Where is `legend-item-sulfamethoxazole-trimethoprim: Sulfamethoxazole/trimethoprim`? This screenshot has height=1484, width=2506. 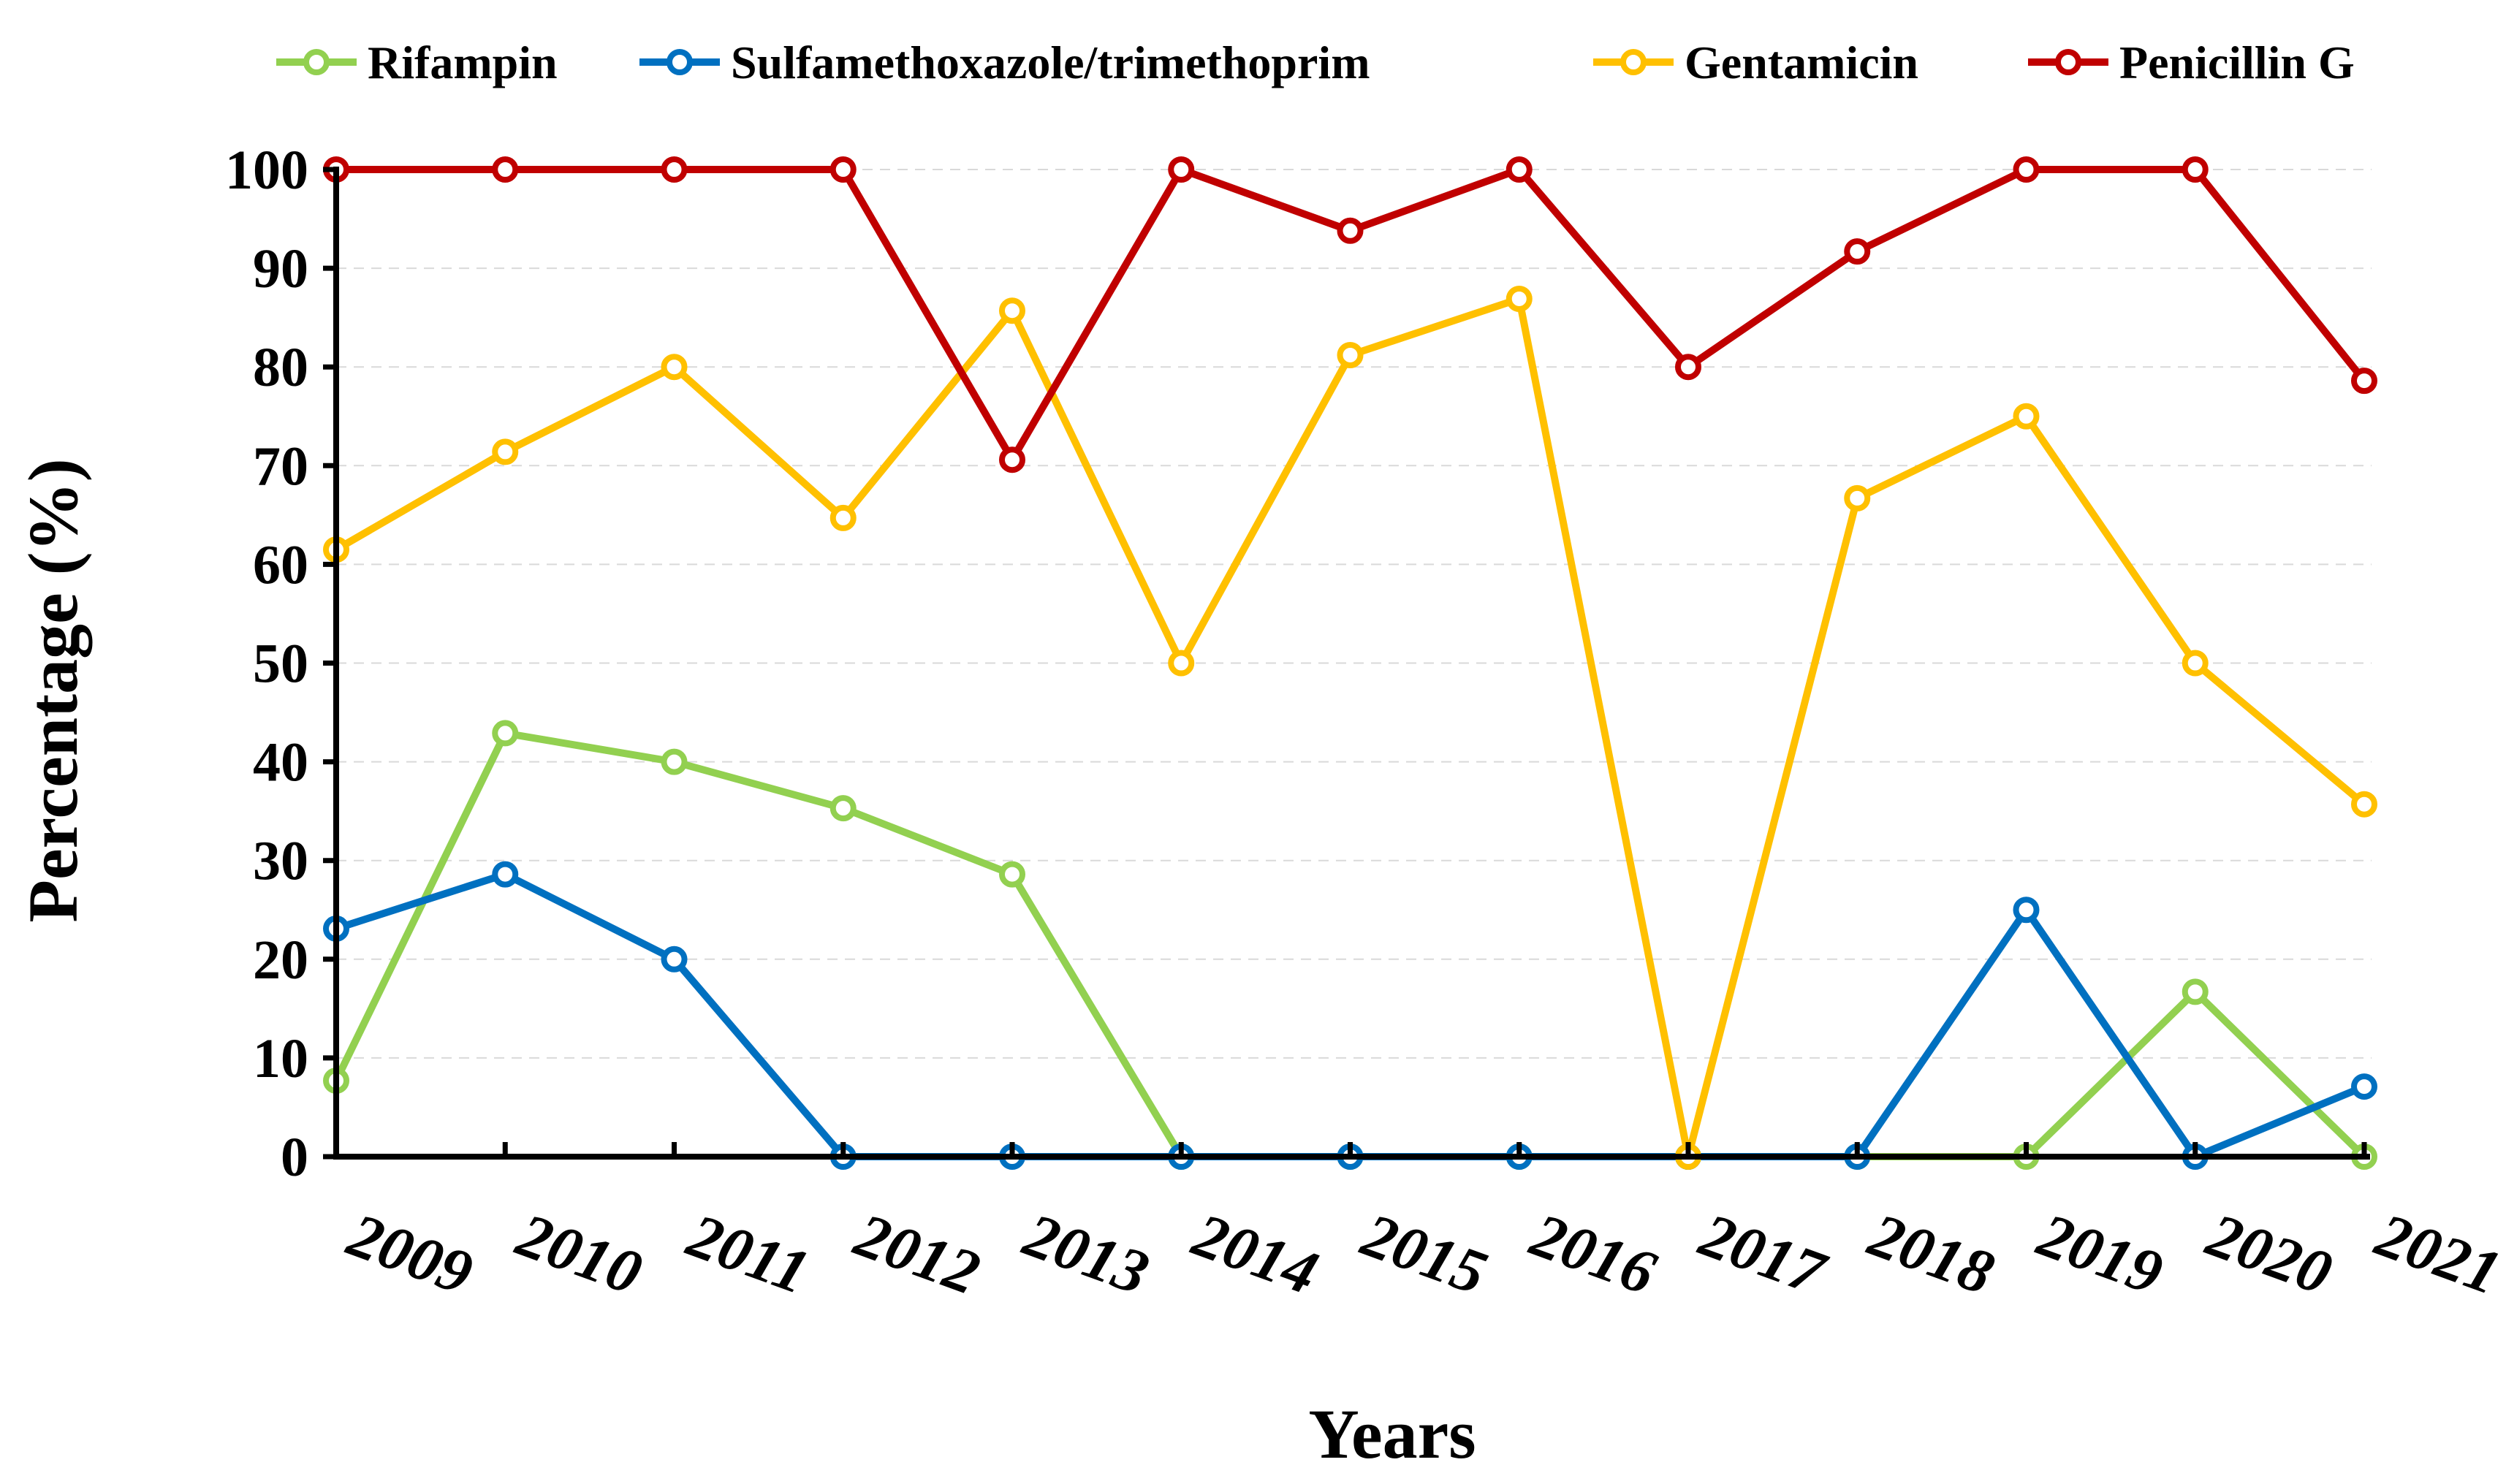
legend-item-sulfamethoxazole-trimethoprim: Sulfamethoxazole/trimethoprim is located at coordinates (1004, 62).